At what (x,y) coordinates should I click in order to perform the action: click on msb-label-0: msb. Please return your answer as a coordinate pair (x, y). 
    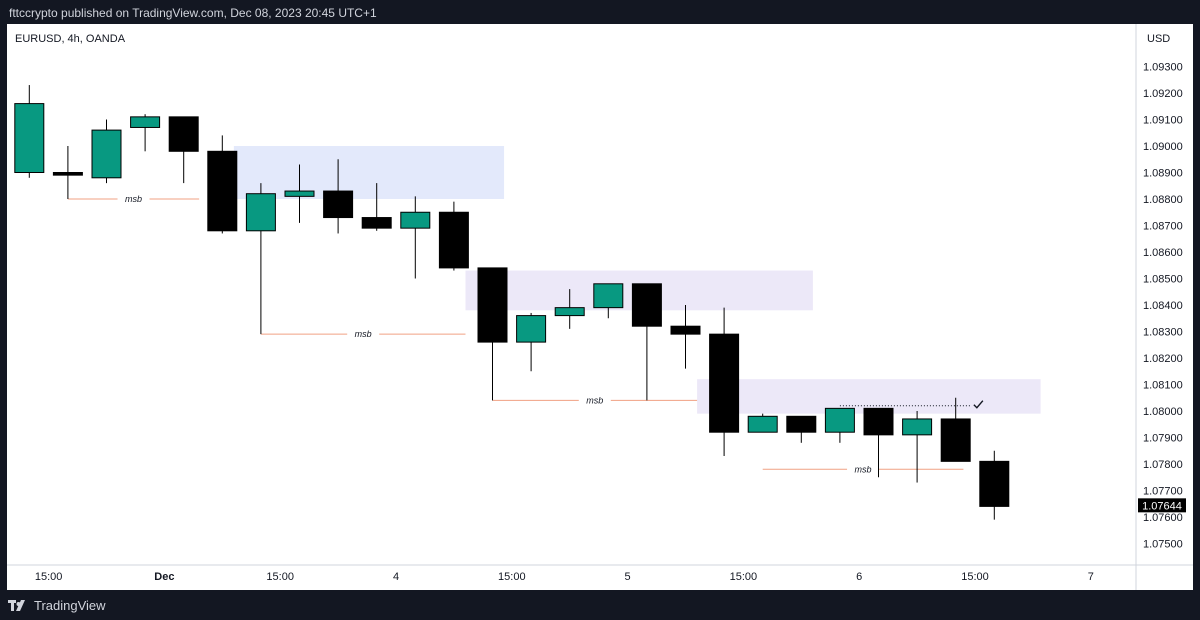
    Looking at the image, I should click on (133, 199).